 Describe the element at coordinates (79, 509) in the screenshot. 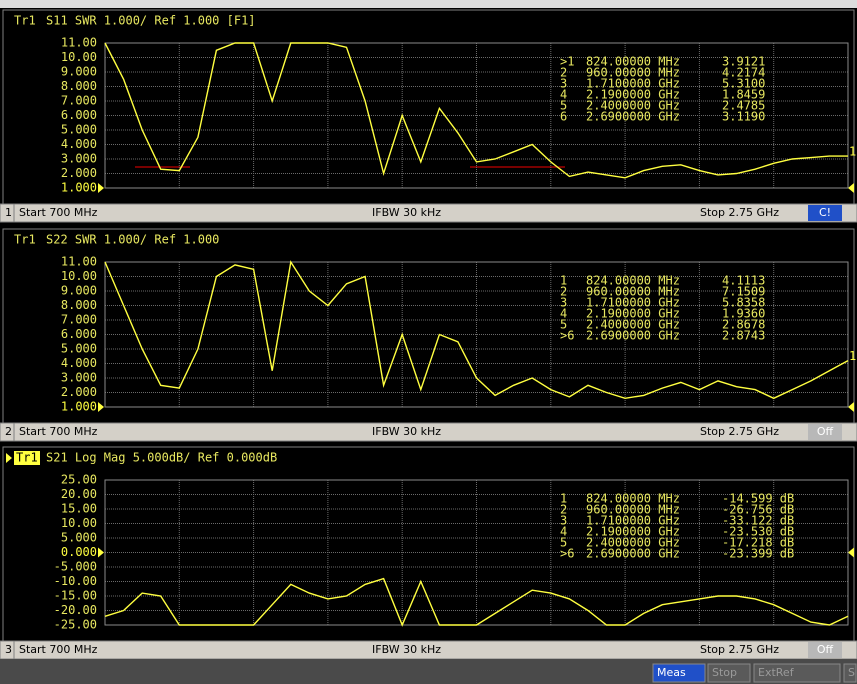

I see `y-tick-label: 15.00` at that location.